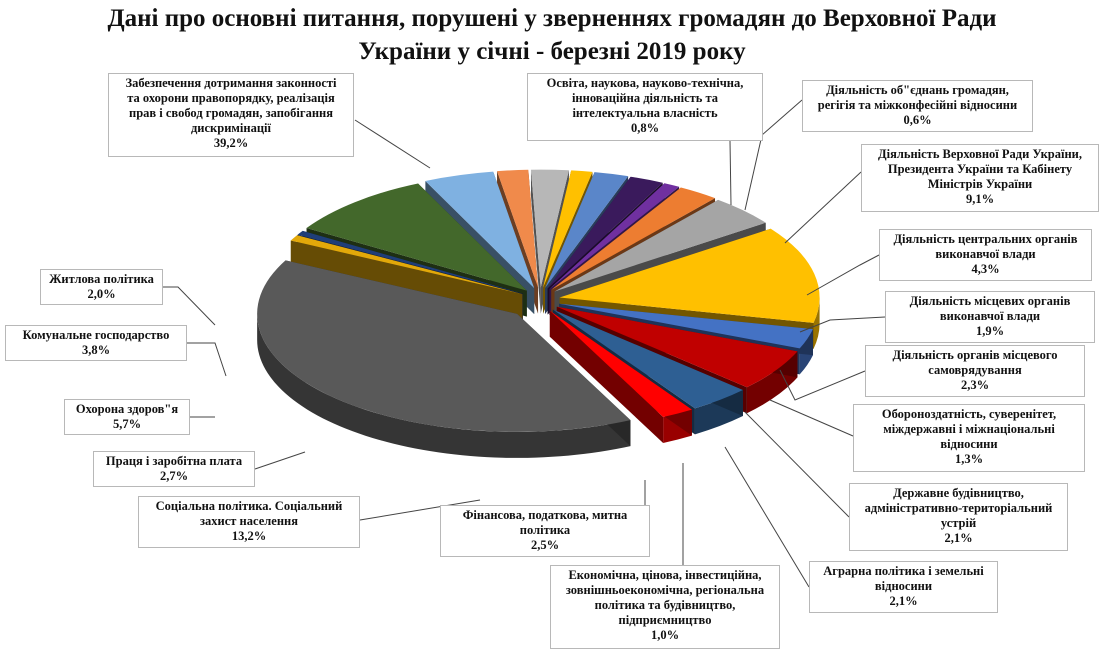 This screenshot has height=655, width=1104. I want to click on data-label-line: Державне будівництво,, so click(958, 493).